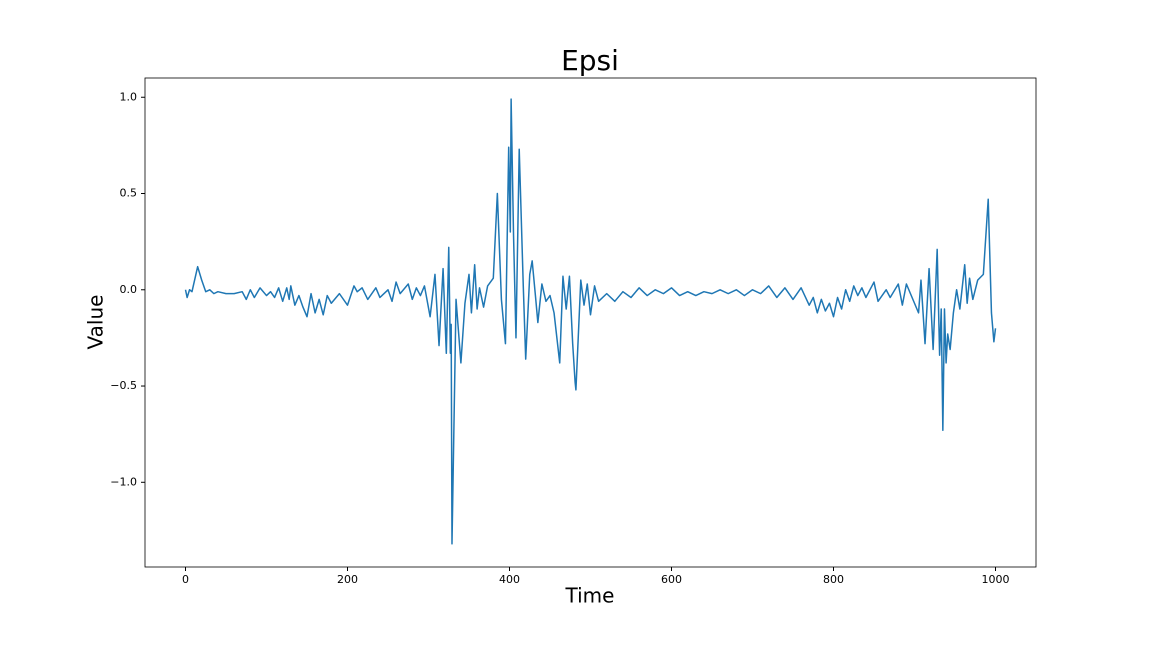 The image size is (1152, 648). What do you see at coordinates (833, 579) in the screenshot?
I see `x-tick-label: 800` at bounding box center [833, 579].